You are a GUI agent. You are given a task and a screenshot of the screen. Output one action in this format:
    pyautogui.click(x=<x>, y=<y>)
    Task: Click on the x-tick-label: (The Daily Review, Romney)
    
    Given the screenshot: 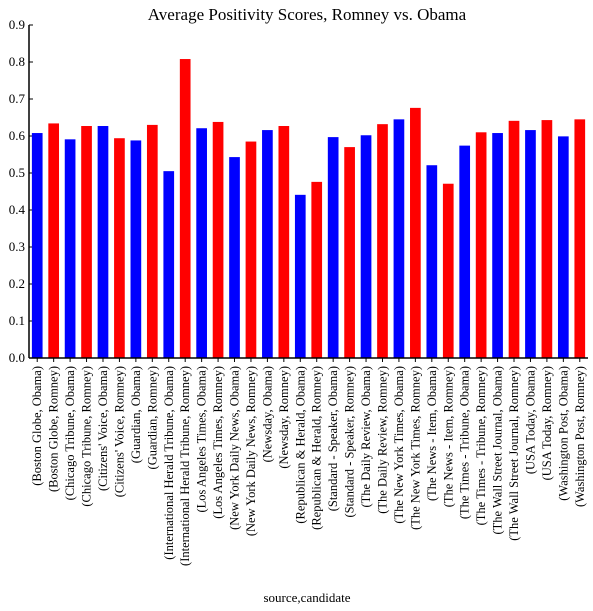 What is the action you would take?
    pyautogui.click(x=382, y=440)
    